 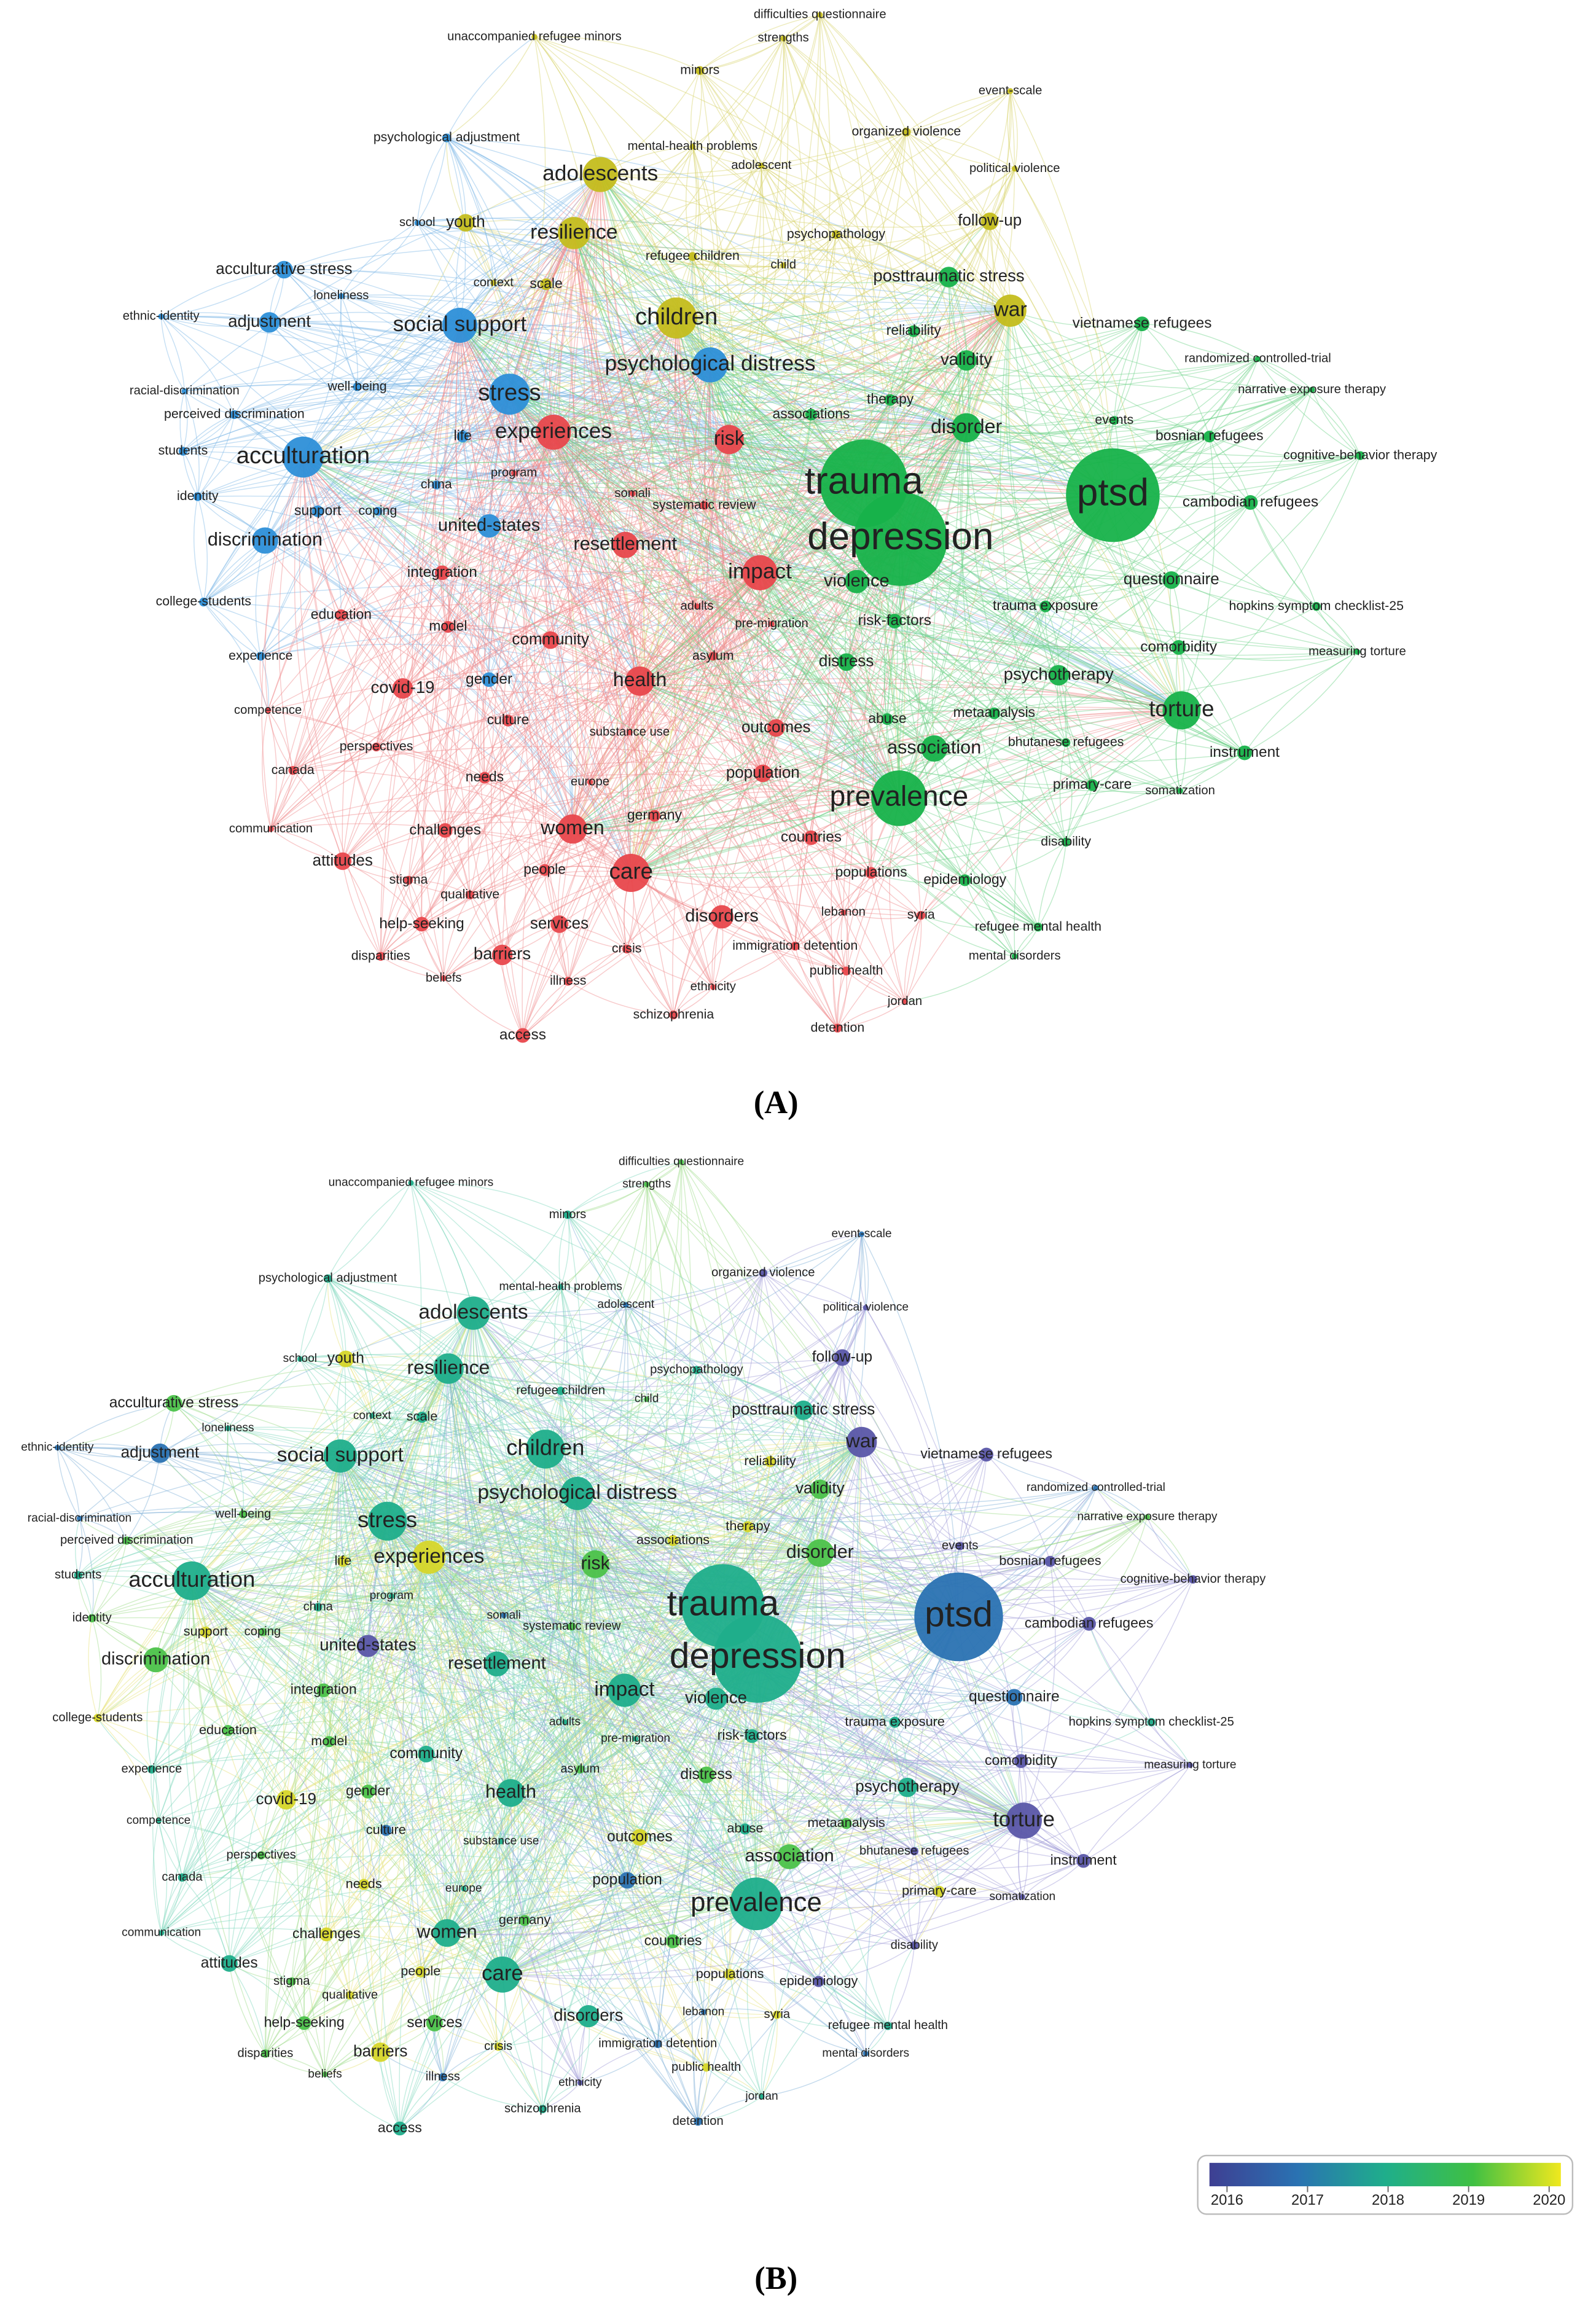 What do you see at coordinates (182, 1878) in the screenshot?
I see `node-label: canada` at bounding box center [182, 1878].